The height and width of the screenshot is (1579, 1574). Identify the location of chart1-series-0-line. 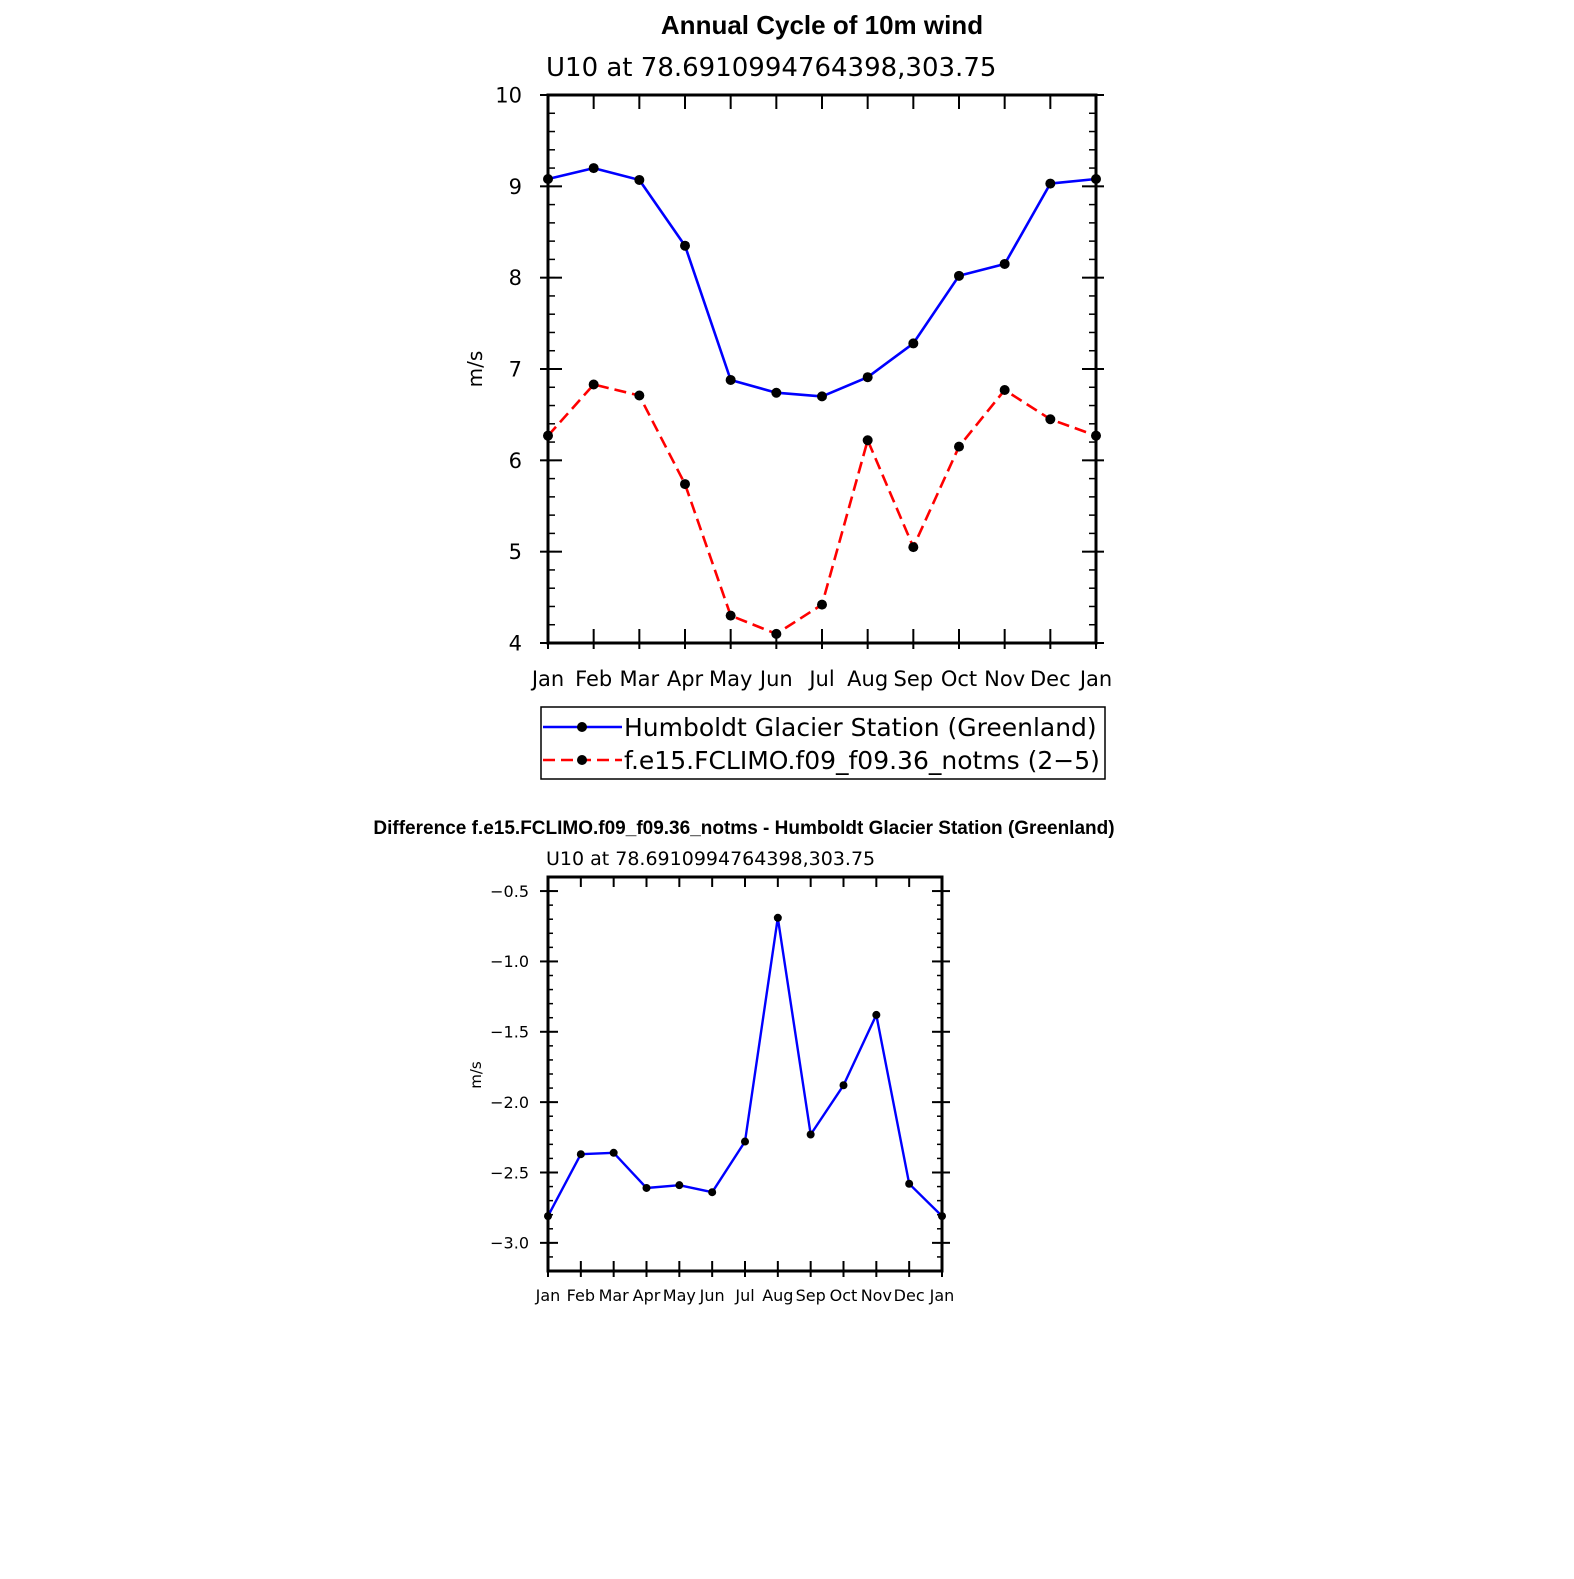
(822, 282).